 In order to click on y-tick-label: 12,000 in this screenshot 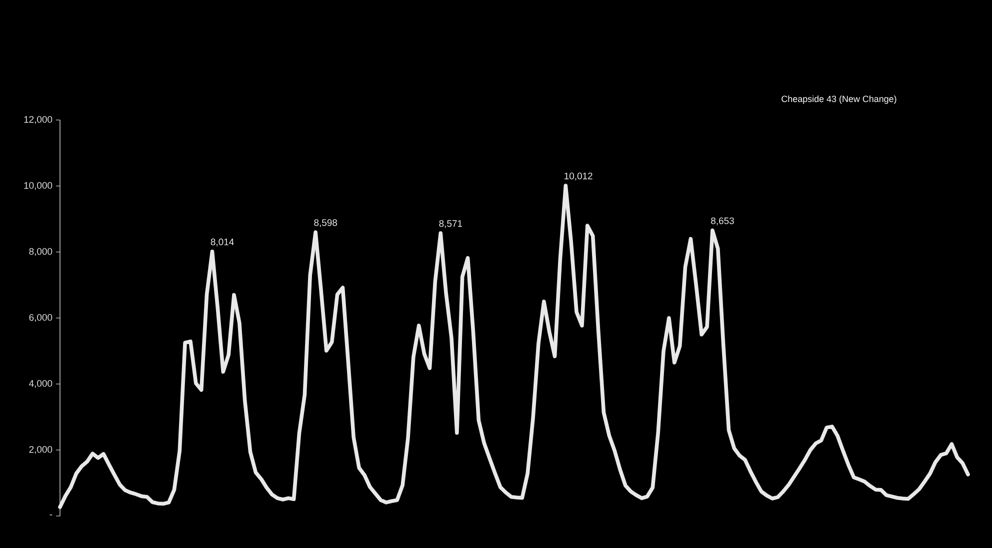, I will do `click(38, 120)`.